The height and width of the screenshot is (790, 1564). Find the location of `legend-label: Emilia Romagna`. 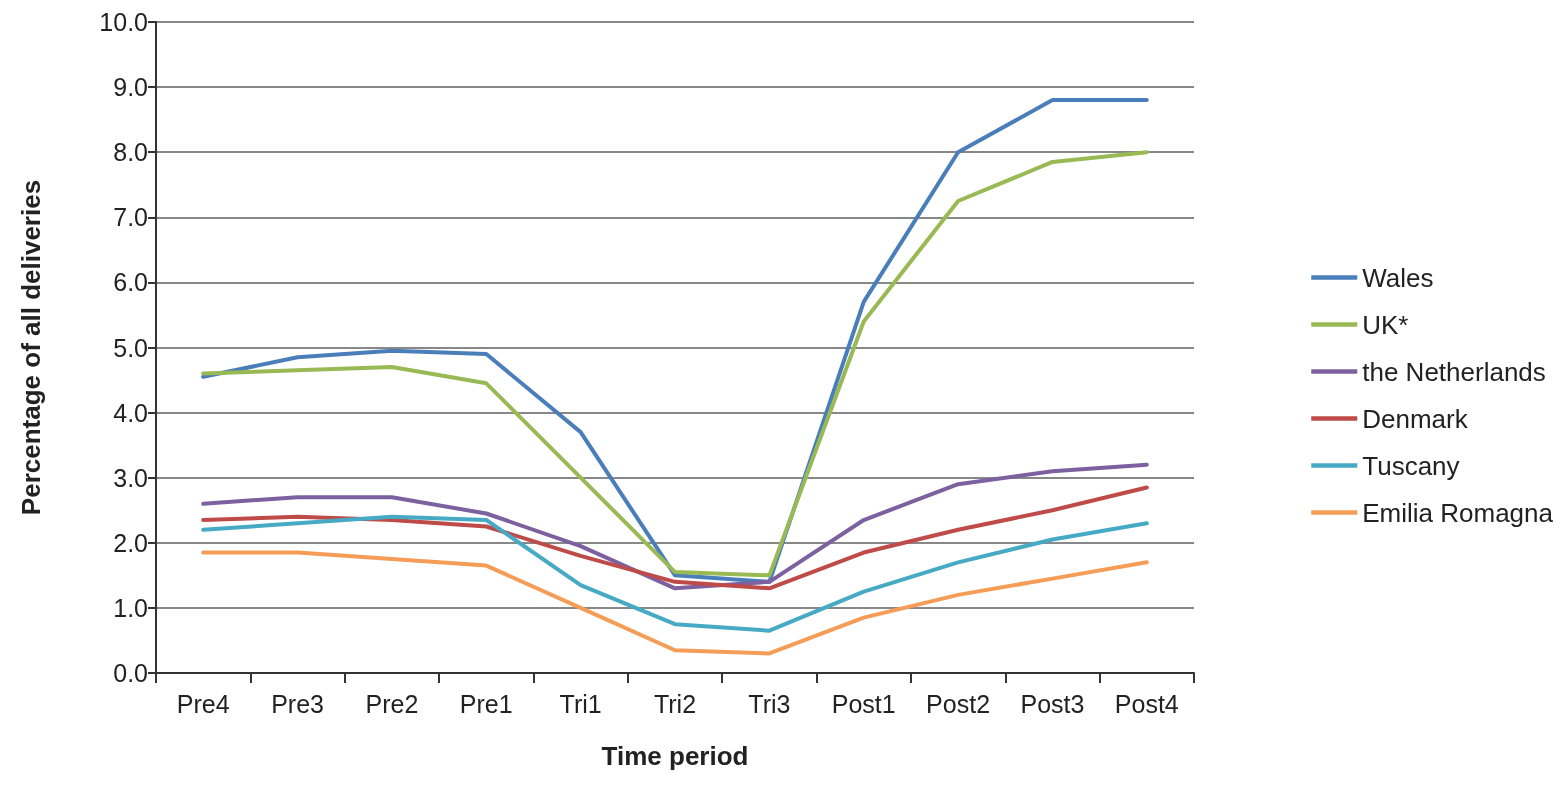

legend-label: Emilia Romagna is located at coordinates (1458, 512).